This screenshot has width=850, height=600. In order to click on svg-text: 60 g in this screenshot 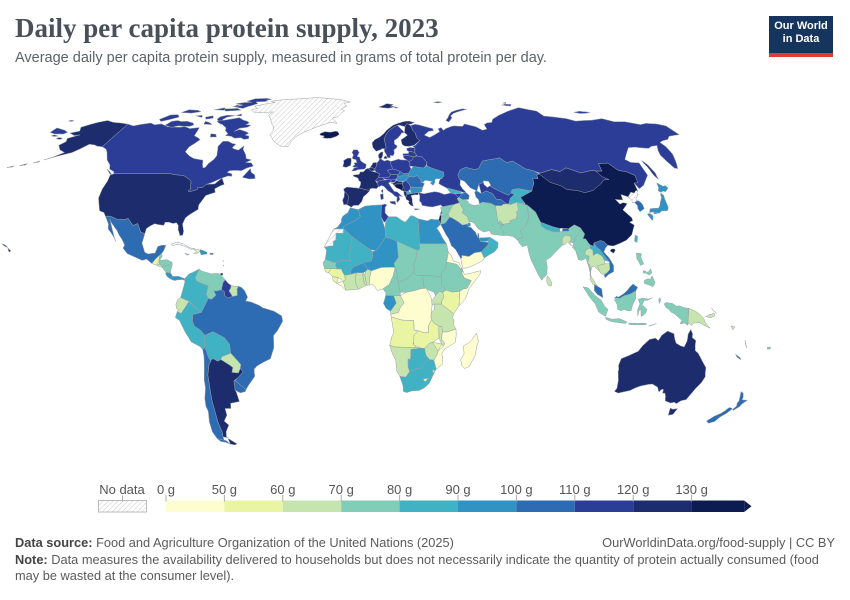, I will do `click(282, 489)`.